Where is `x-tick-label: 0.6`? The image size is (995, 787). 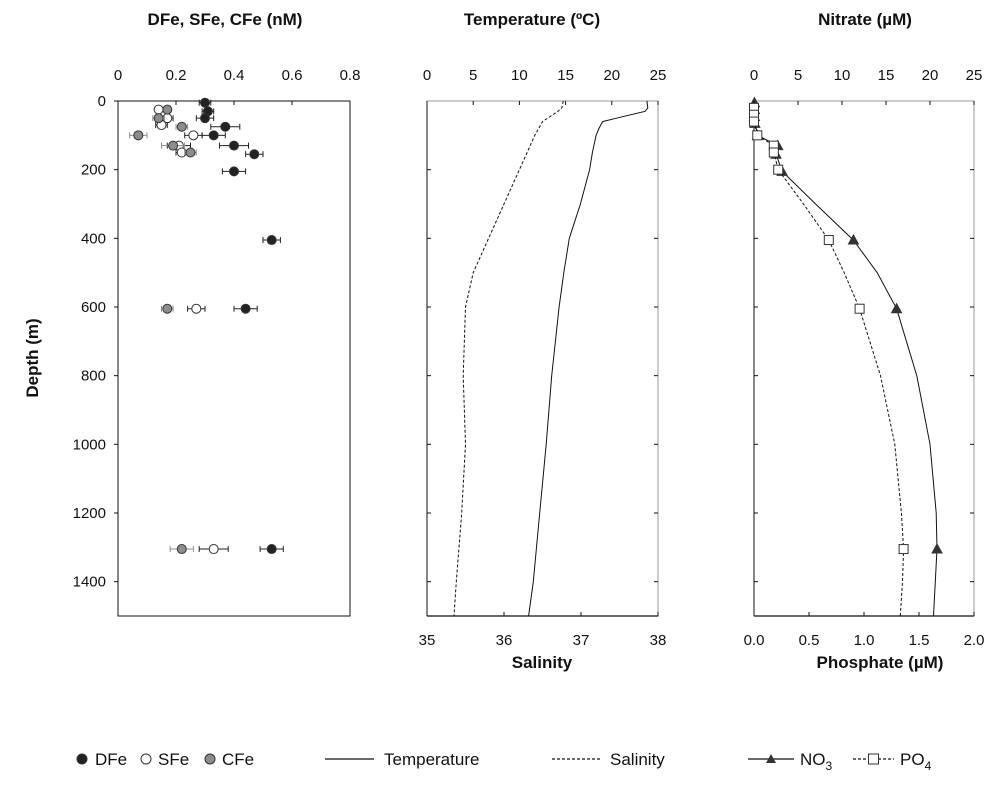
x-tick-label: 0.6 is located at coordinates (292, 75).